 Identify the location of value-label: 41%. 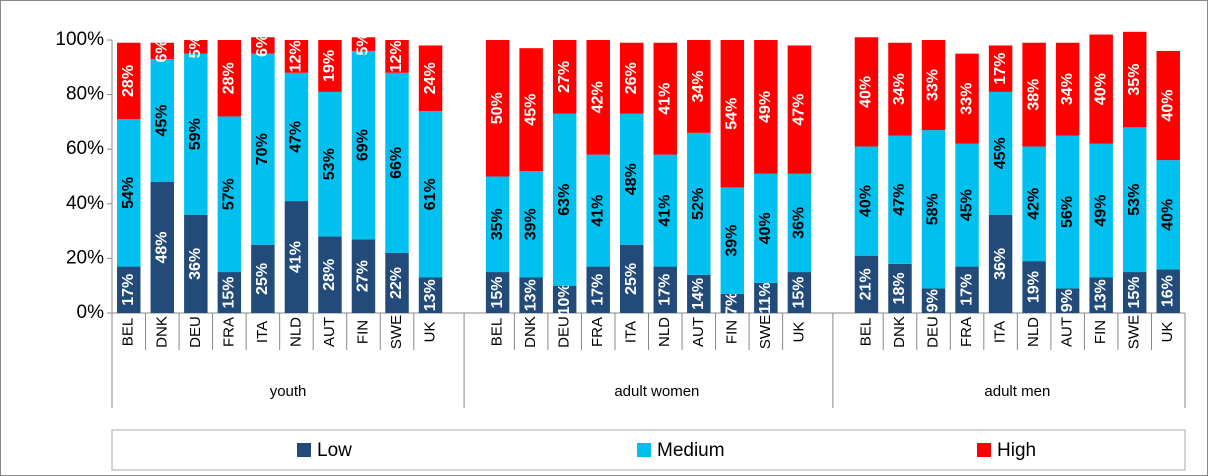
(296, 257).